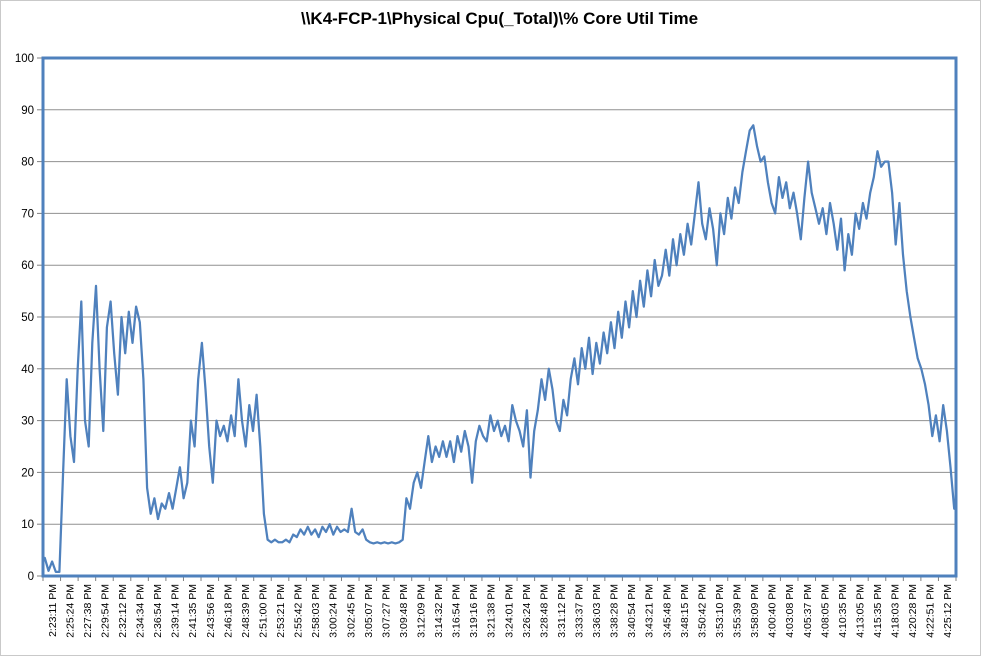 This screenshot has height=656, width=981. Describe the element at coordinates (53, 610) in the screenshot. I see `x-axis-label: 2:23:11 PM` at that location.